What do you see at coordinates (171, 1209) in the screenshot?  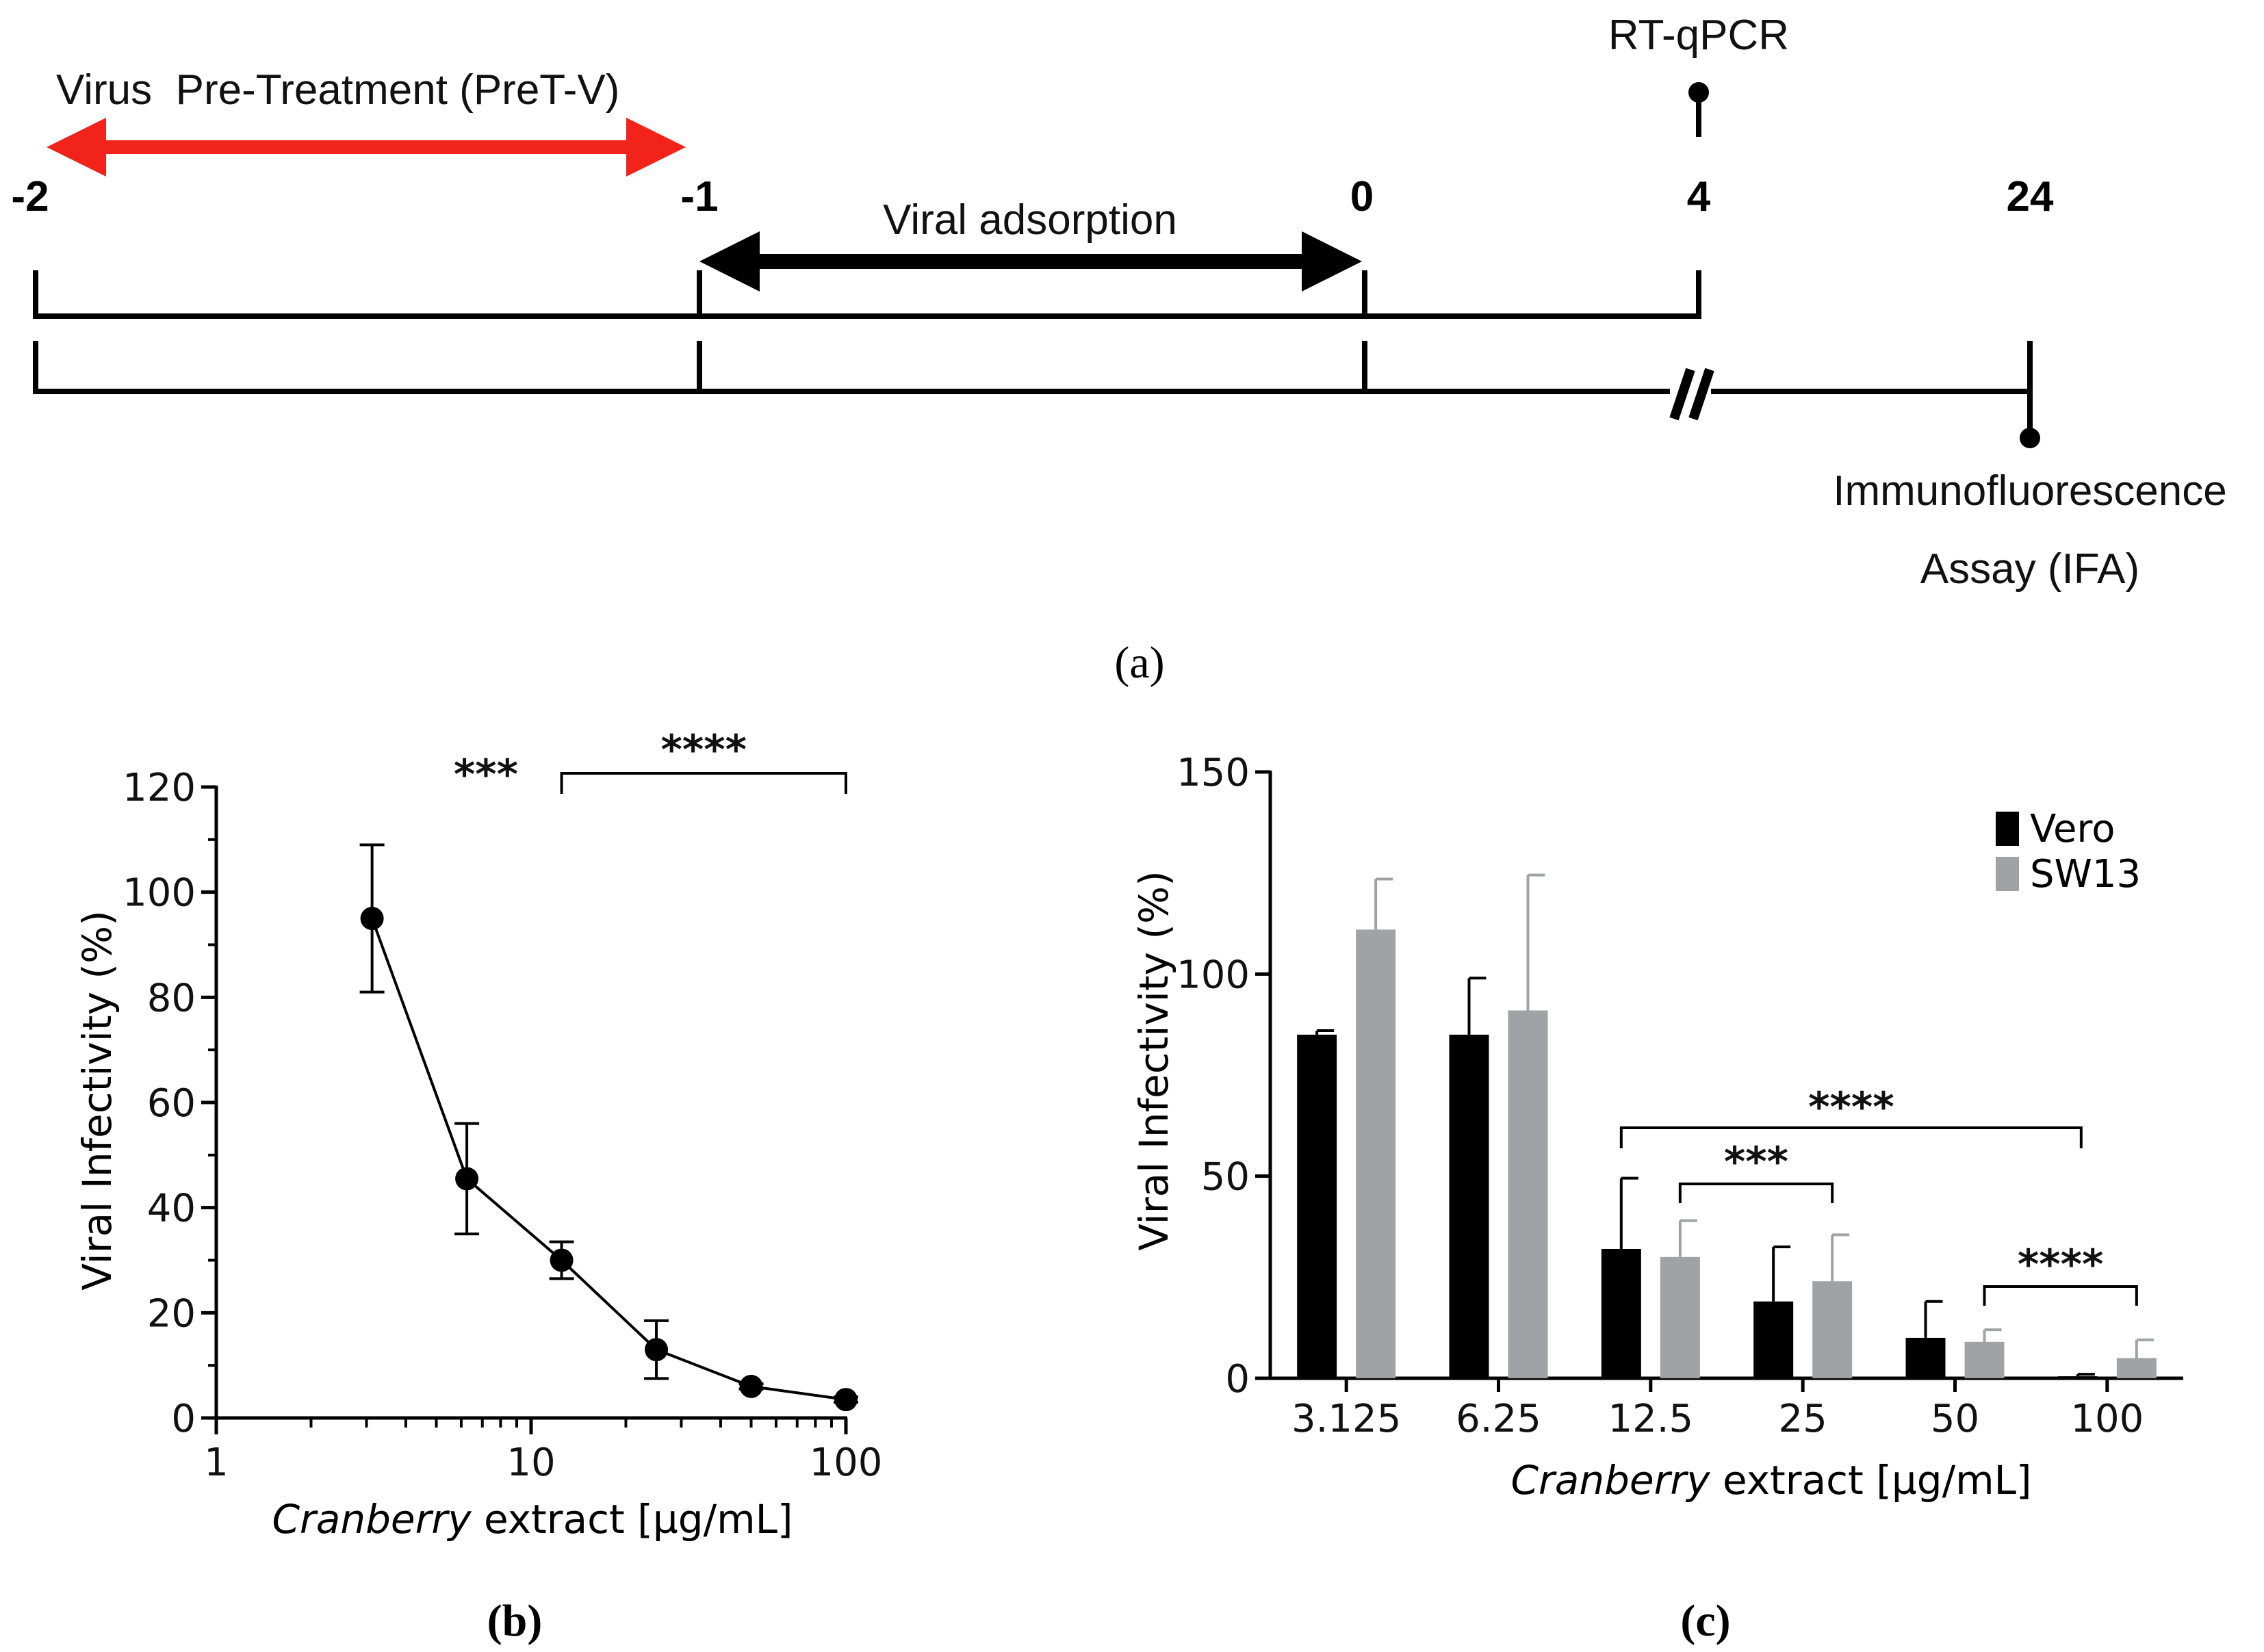 I see `y-tick-label: 40` at bounding box center [171, 1209].